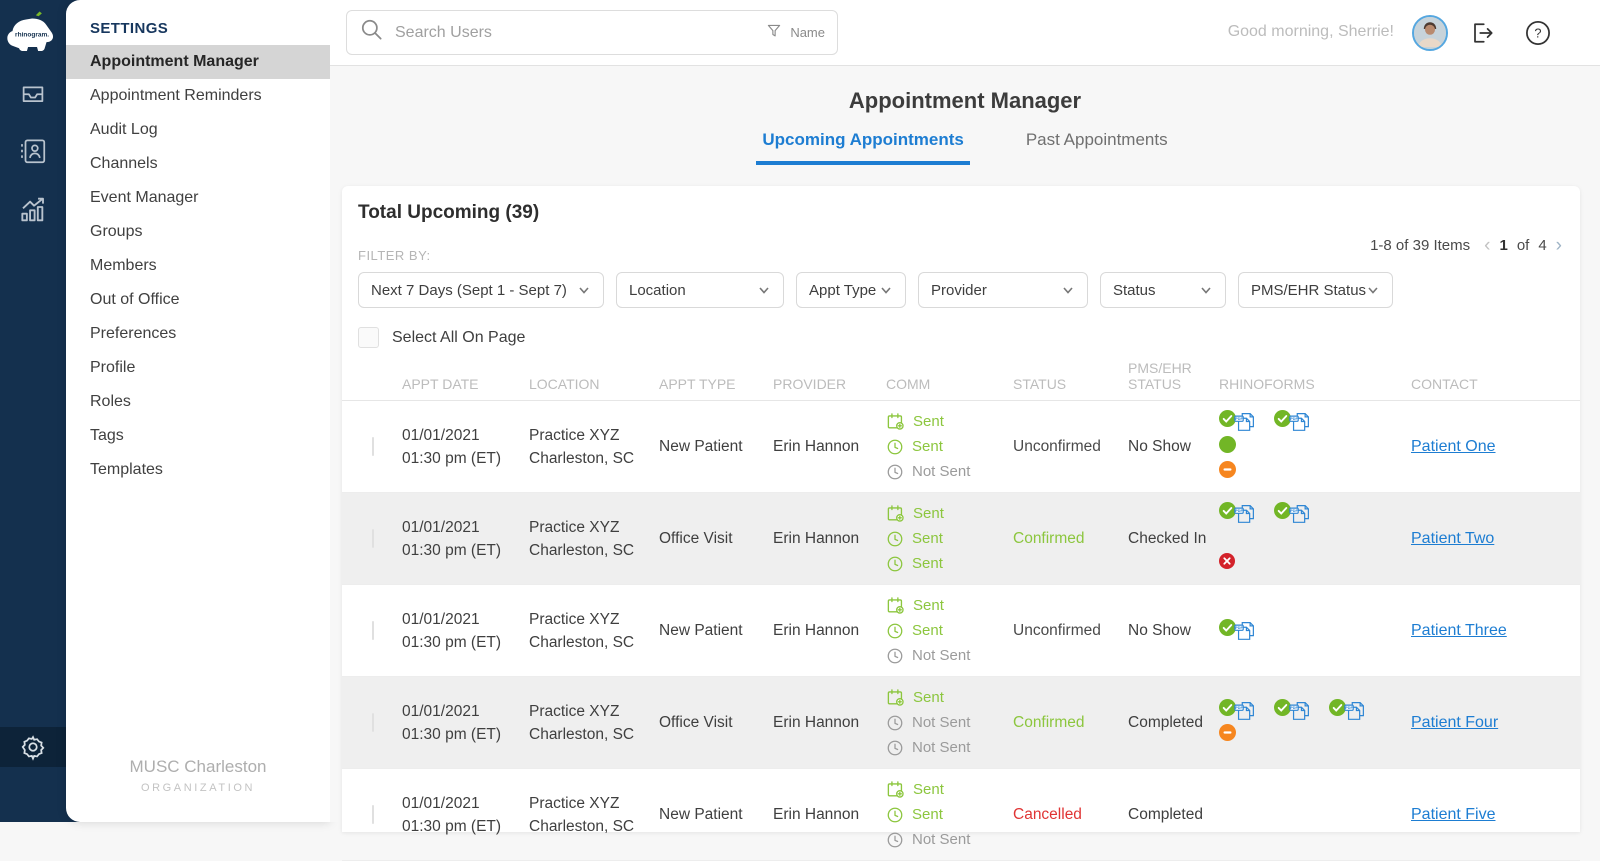  Describe the element at coordinates (1459, 630) in the screenshot. I see `contact-link: Patient Three` at that location.